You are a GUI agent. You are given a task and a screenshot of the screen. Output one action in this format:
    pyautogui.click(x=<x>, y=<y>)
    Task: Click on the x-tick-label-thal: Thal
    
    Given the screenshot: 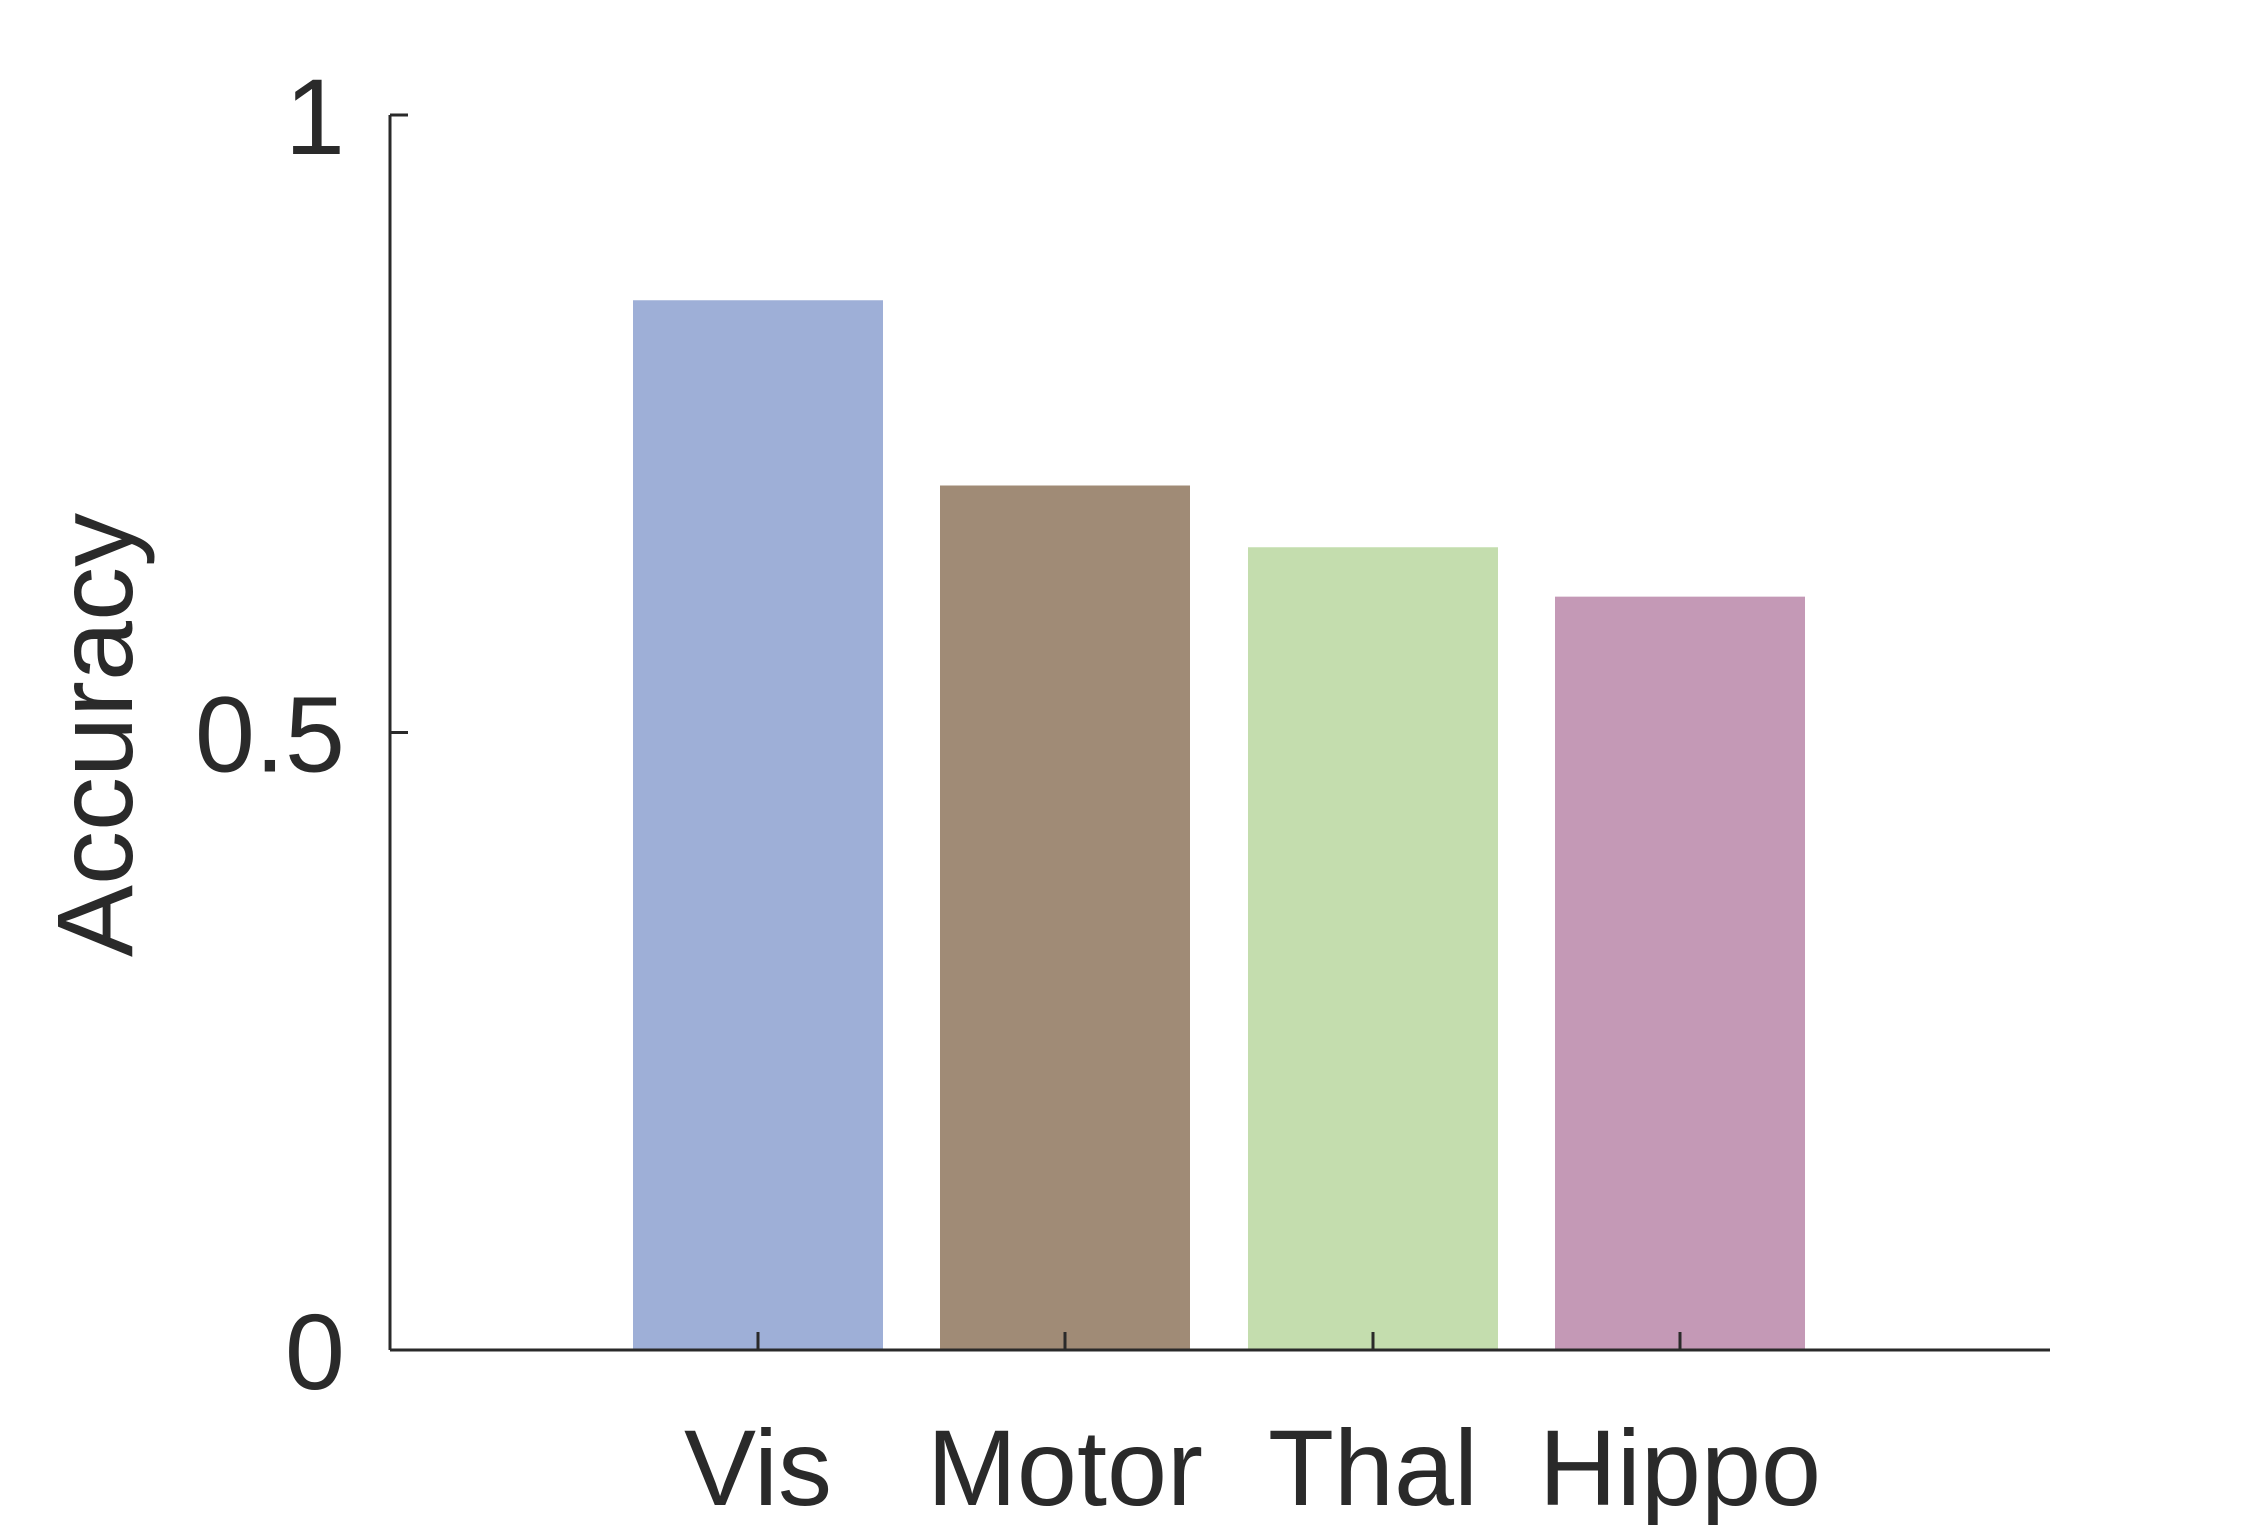 What is the action you would take?
    pyautogui.click(x=1373, y=1466)
    